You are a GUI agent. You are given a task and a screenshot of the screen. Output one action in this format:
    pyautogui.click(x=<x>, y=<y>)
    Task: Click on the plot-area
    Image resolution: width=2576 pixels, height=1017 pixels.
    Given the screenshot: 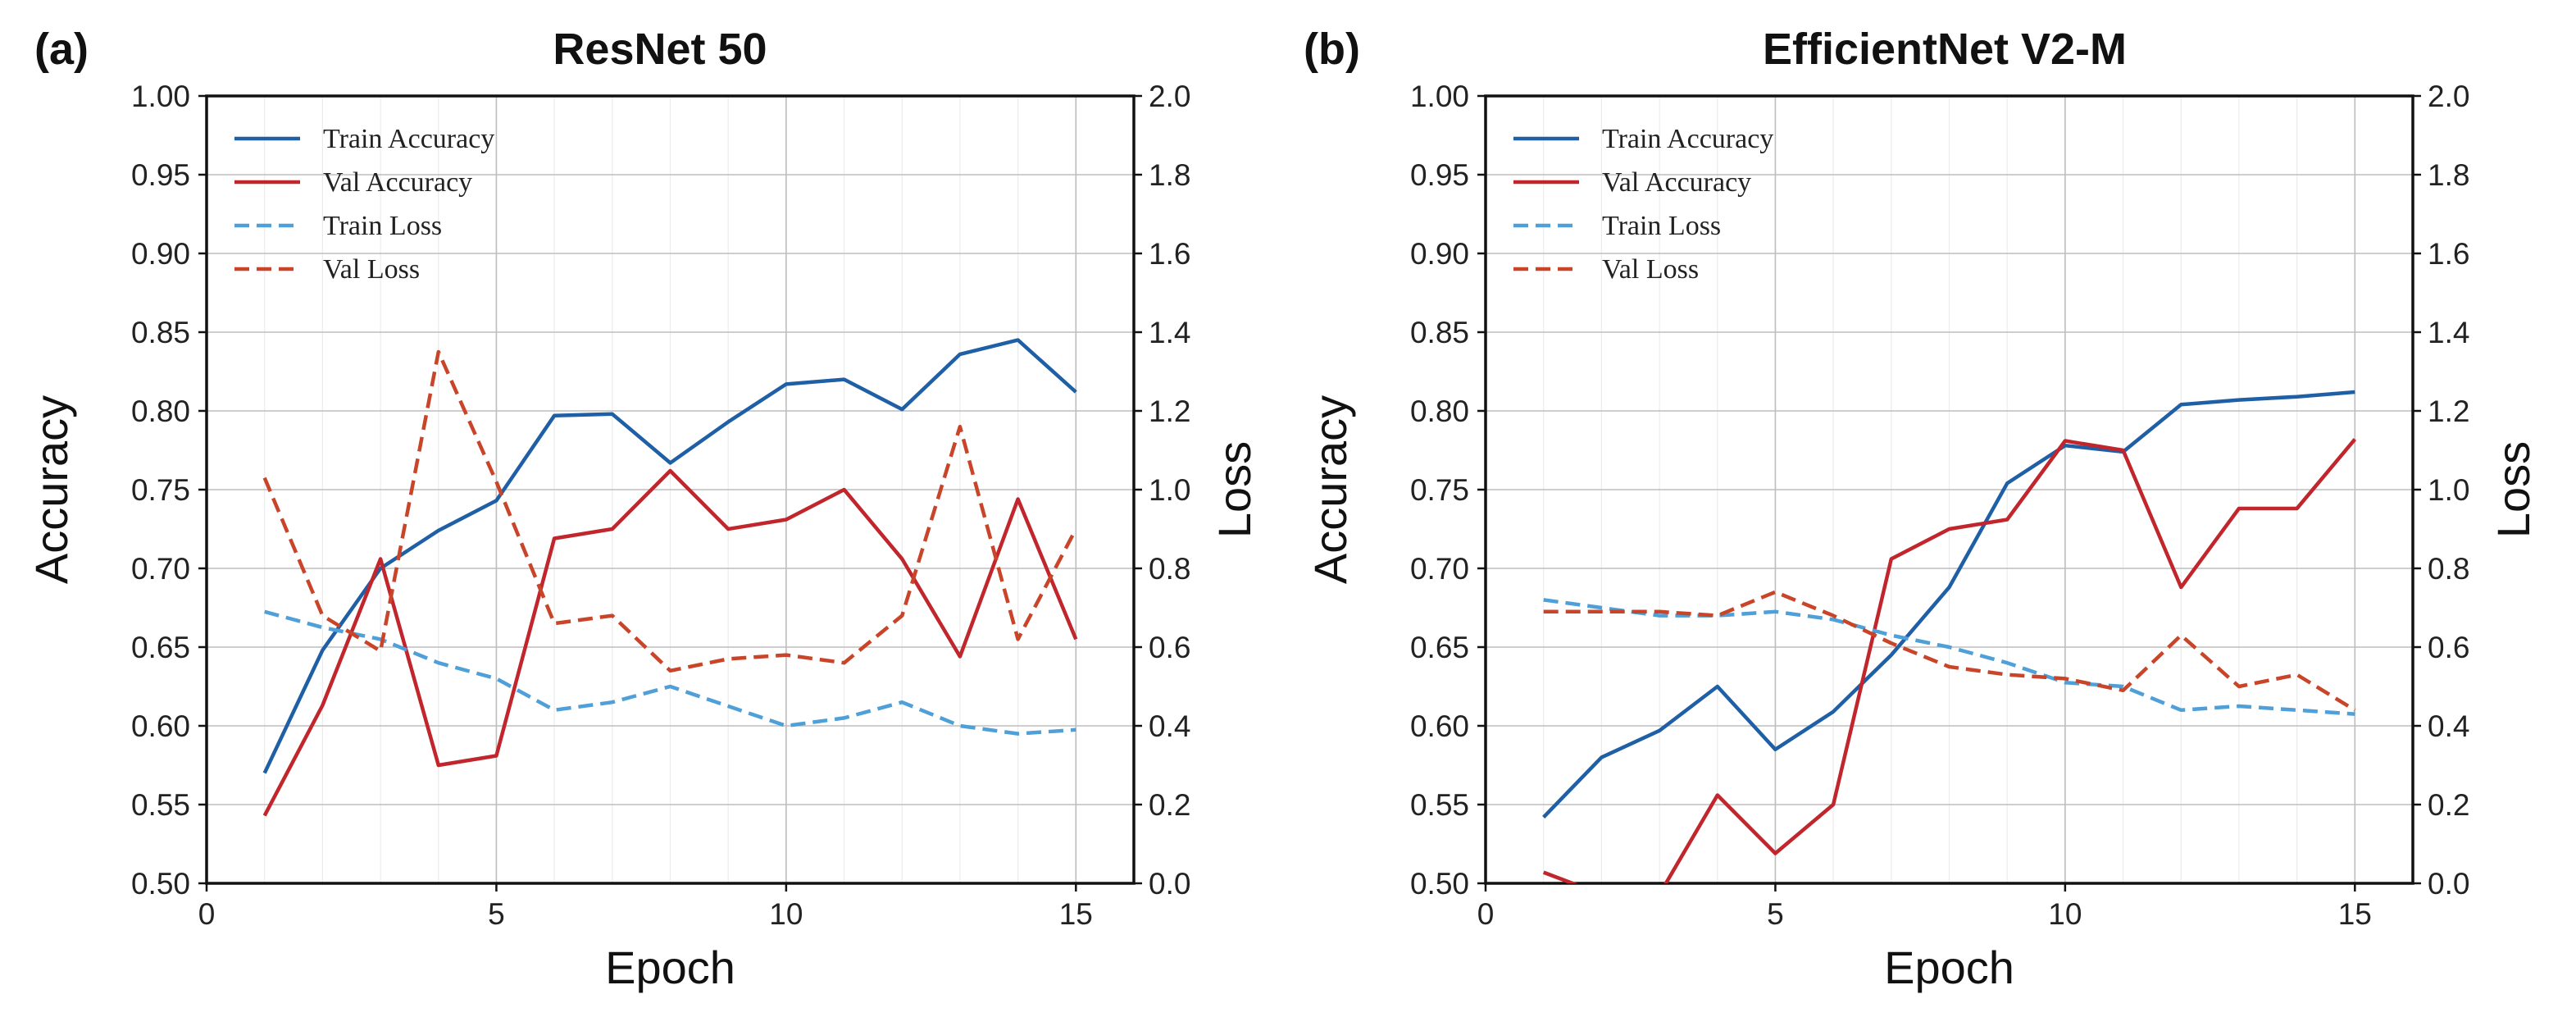 What is the action you would take?
    pyautogui.click(x=670, y=577)
    